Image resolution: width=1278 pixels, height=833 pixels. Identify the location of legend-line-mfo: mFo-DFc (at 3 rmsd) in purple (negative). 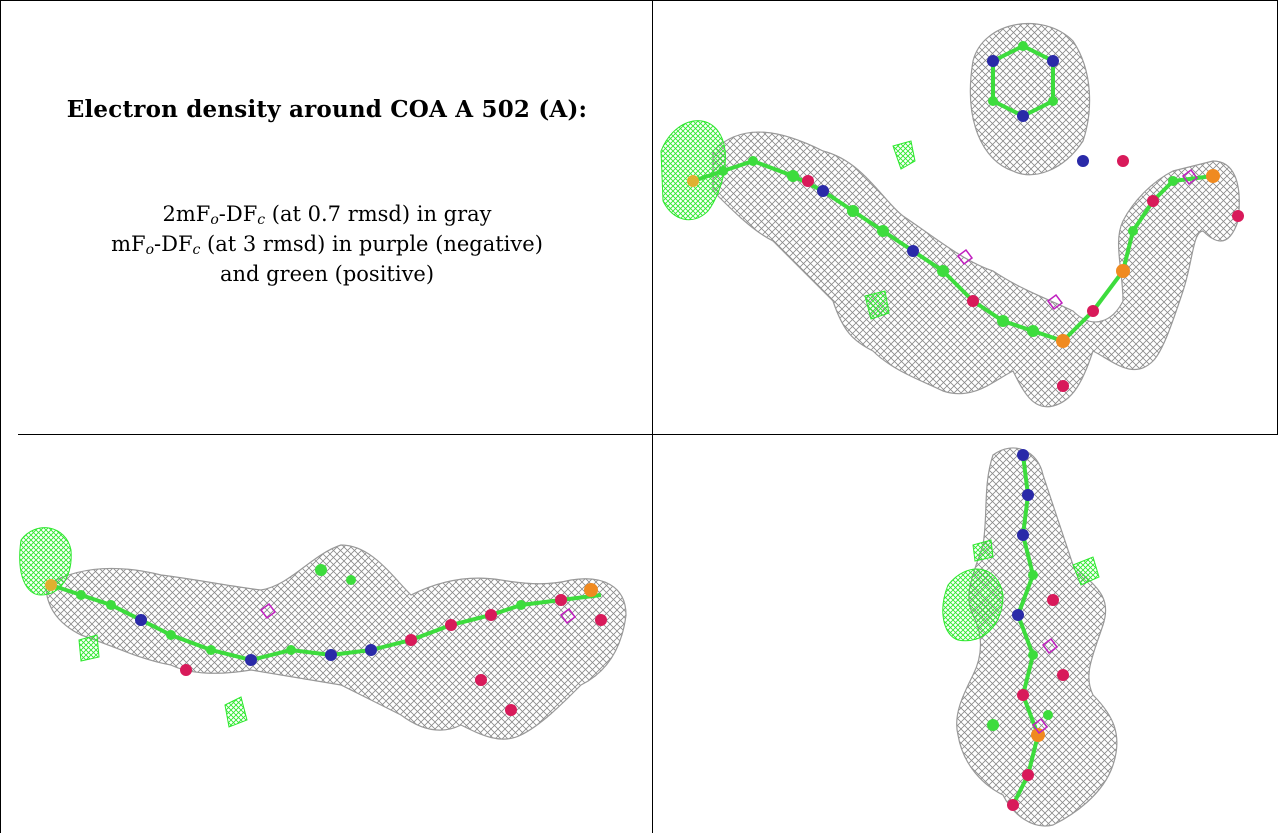
(326, 244).